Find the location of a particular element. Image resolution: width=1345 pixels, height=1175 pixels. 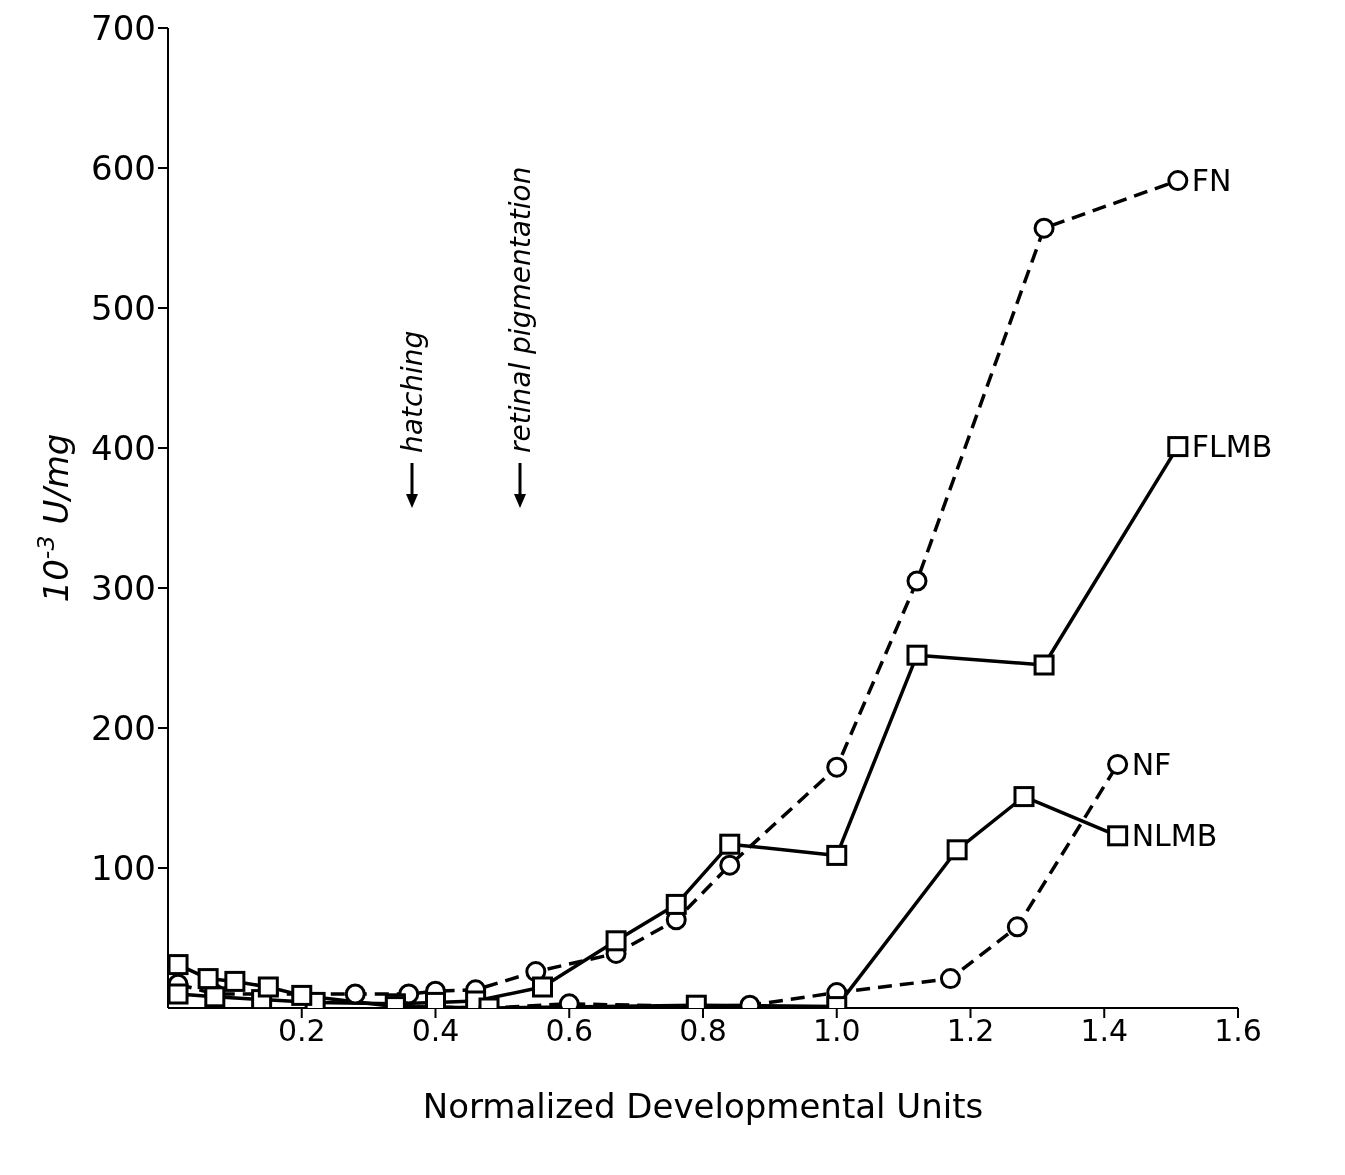

x-tick-label: 1.2 is located at coordinates (970, 1031).